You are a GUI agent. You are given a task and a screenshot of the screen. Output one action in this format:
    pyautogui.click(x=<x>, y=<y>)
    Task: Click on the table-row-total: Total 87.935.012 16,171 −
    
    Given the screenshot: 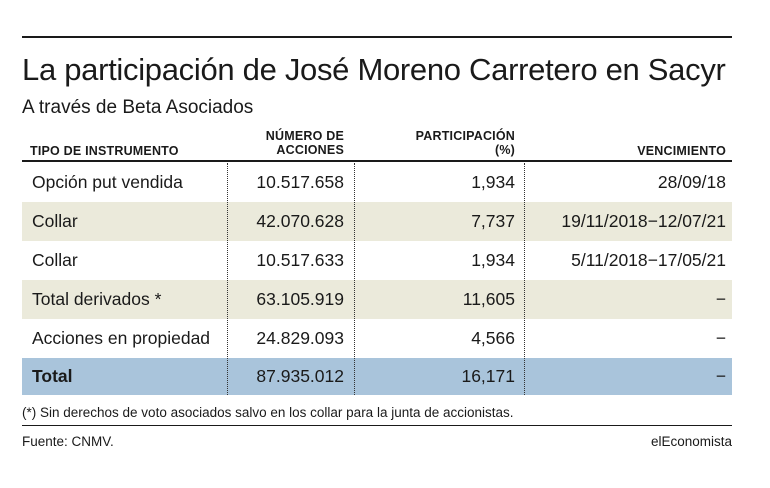 What is the action you would take?
    pyautogui.click(x=377, y=376)
    